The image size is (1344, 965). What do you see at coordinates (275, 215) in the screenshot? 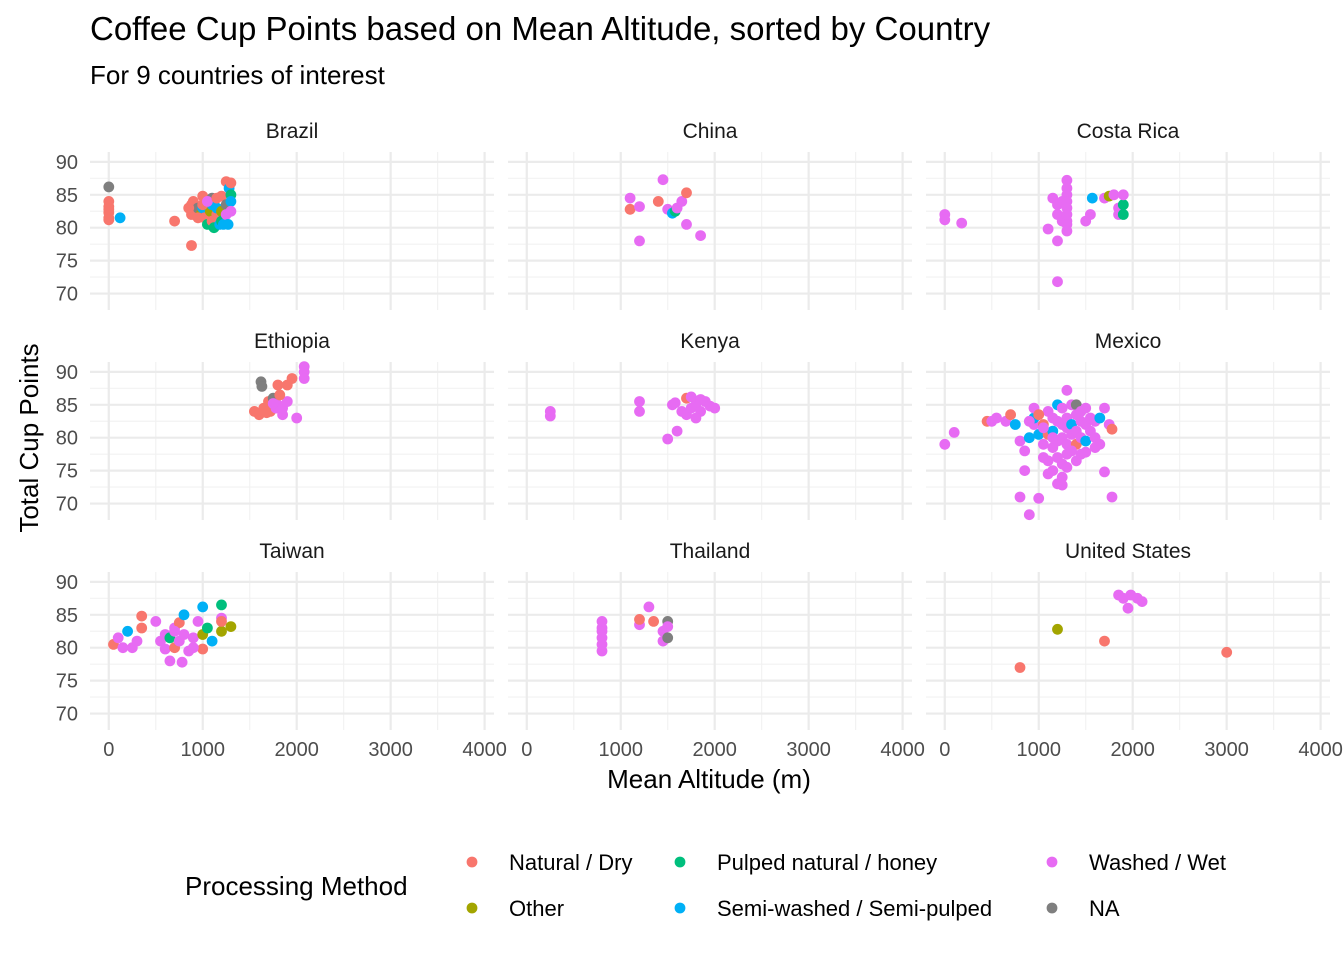
I see `panel-brazil: Brazil 70 75 80 85 90` at bounding box center [275, 215].